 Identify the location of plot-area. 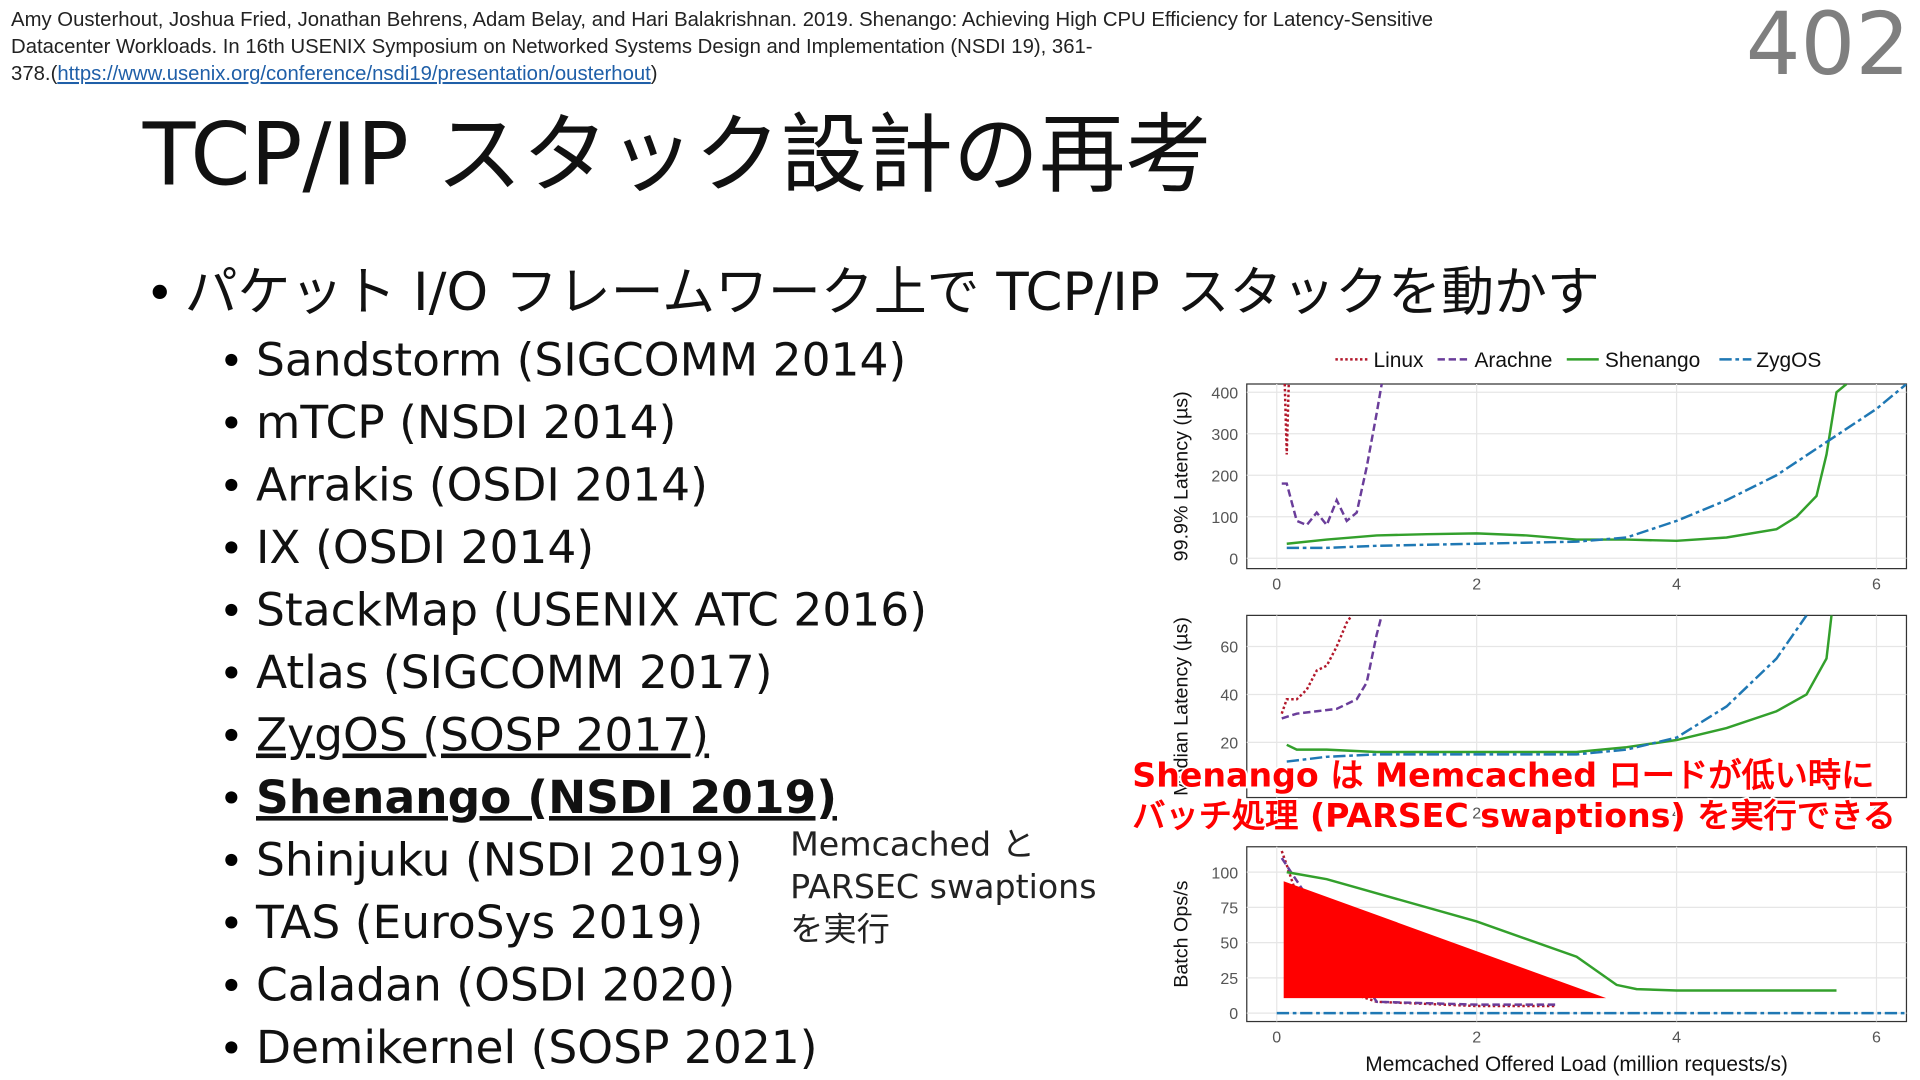
(1577, 706).